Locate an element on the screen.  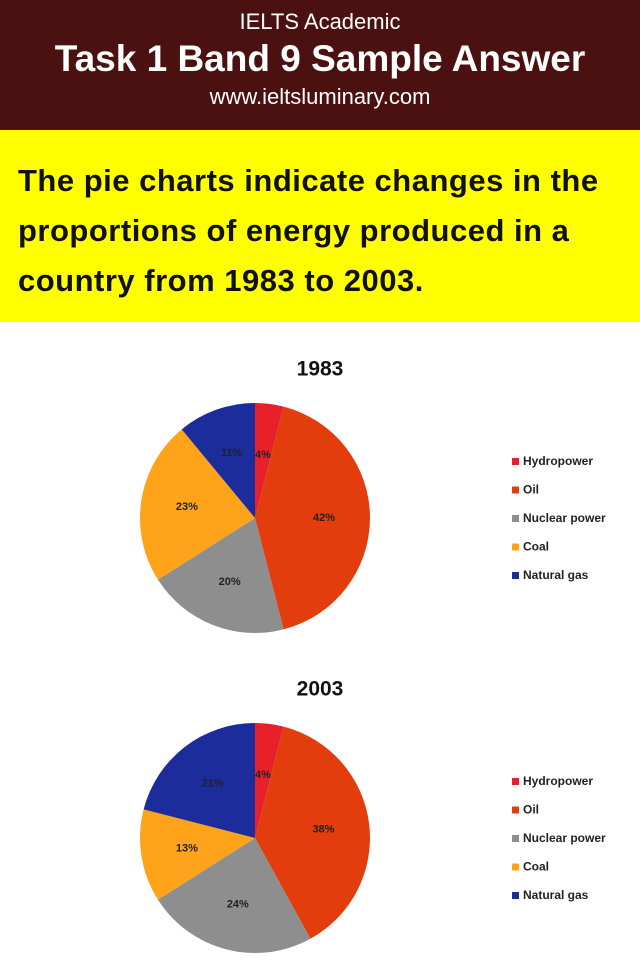
data-label: 24% is located at coordinates (238, 905).